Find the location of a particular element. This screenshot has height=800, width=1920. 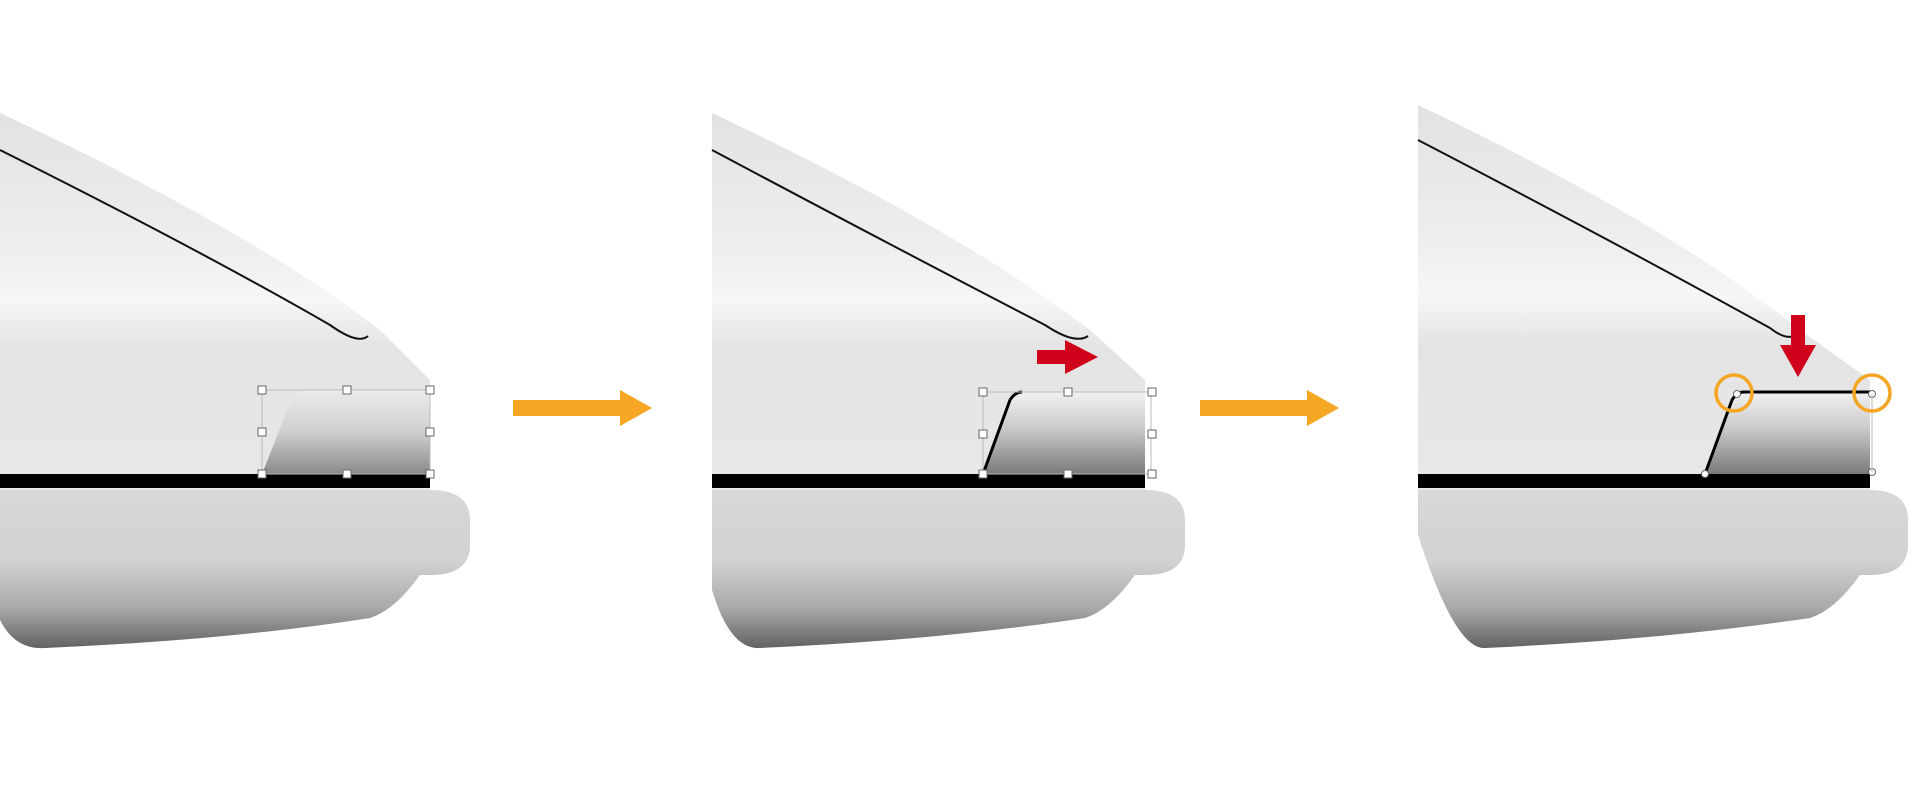

anchor-points is located at coordinates (1788, 434).